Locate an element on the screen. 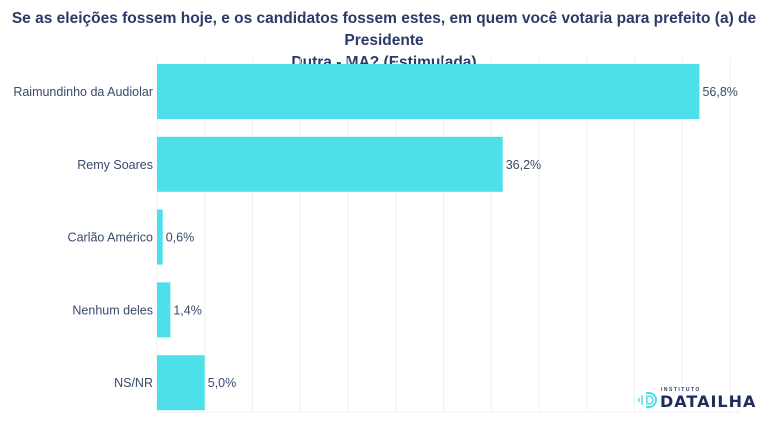 This screenshot has height=432, width=768. category-label: Remy Soares is located at coordinates (115, 165).